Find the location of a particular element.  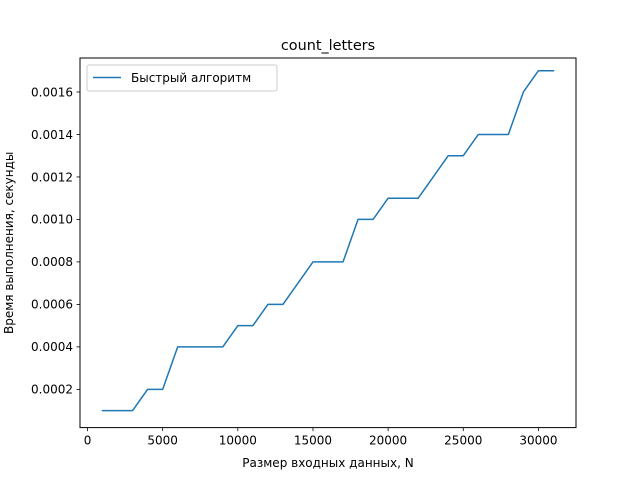

x-tick-label: 30000 is located at coordinates (538, 441).